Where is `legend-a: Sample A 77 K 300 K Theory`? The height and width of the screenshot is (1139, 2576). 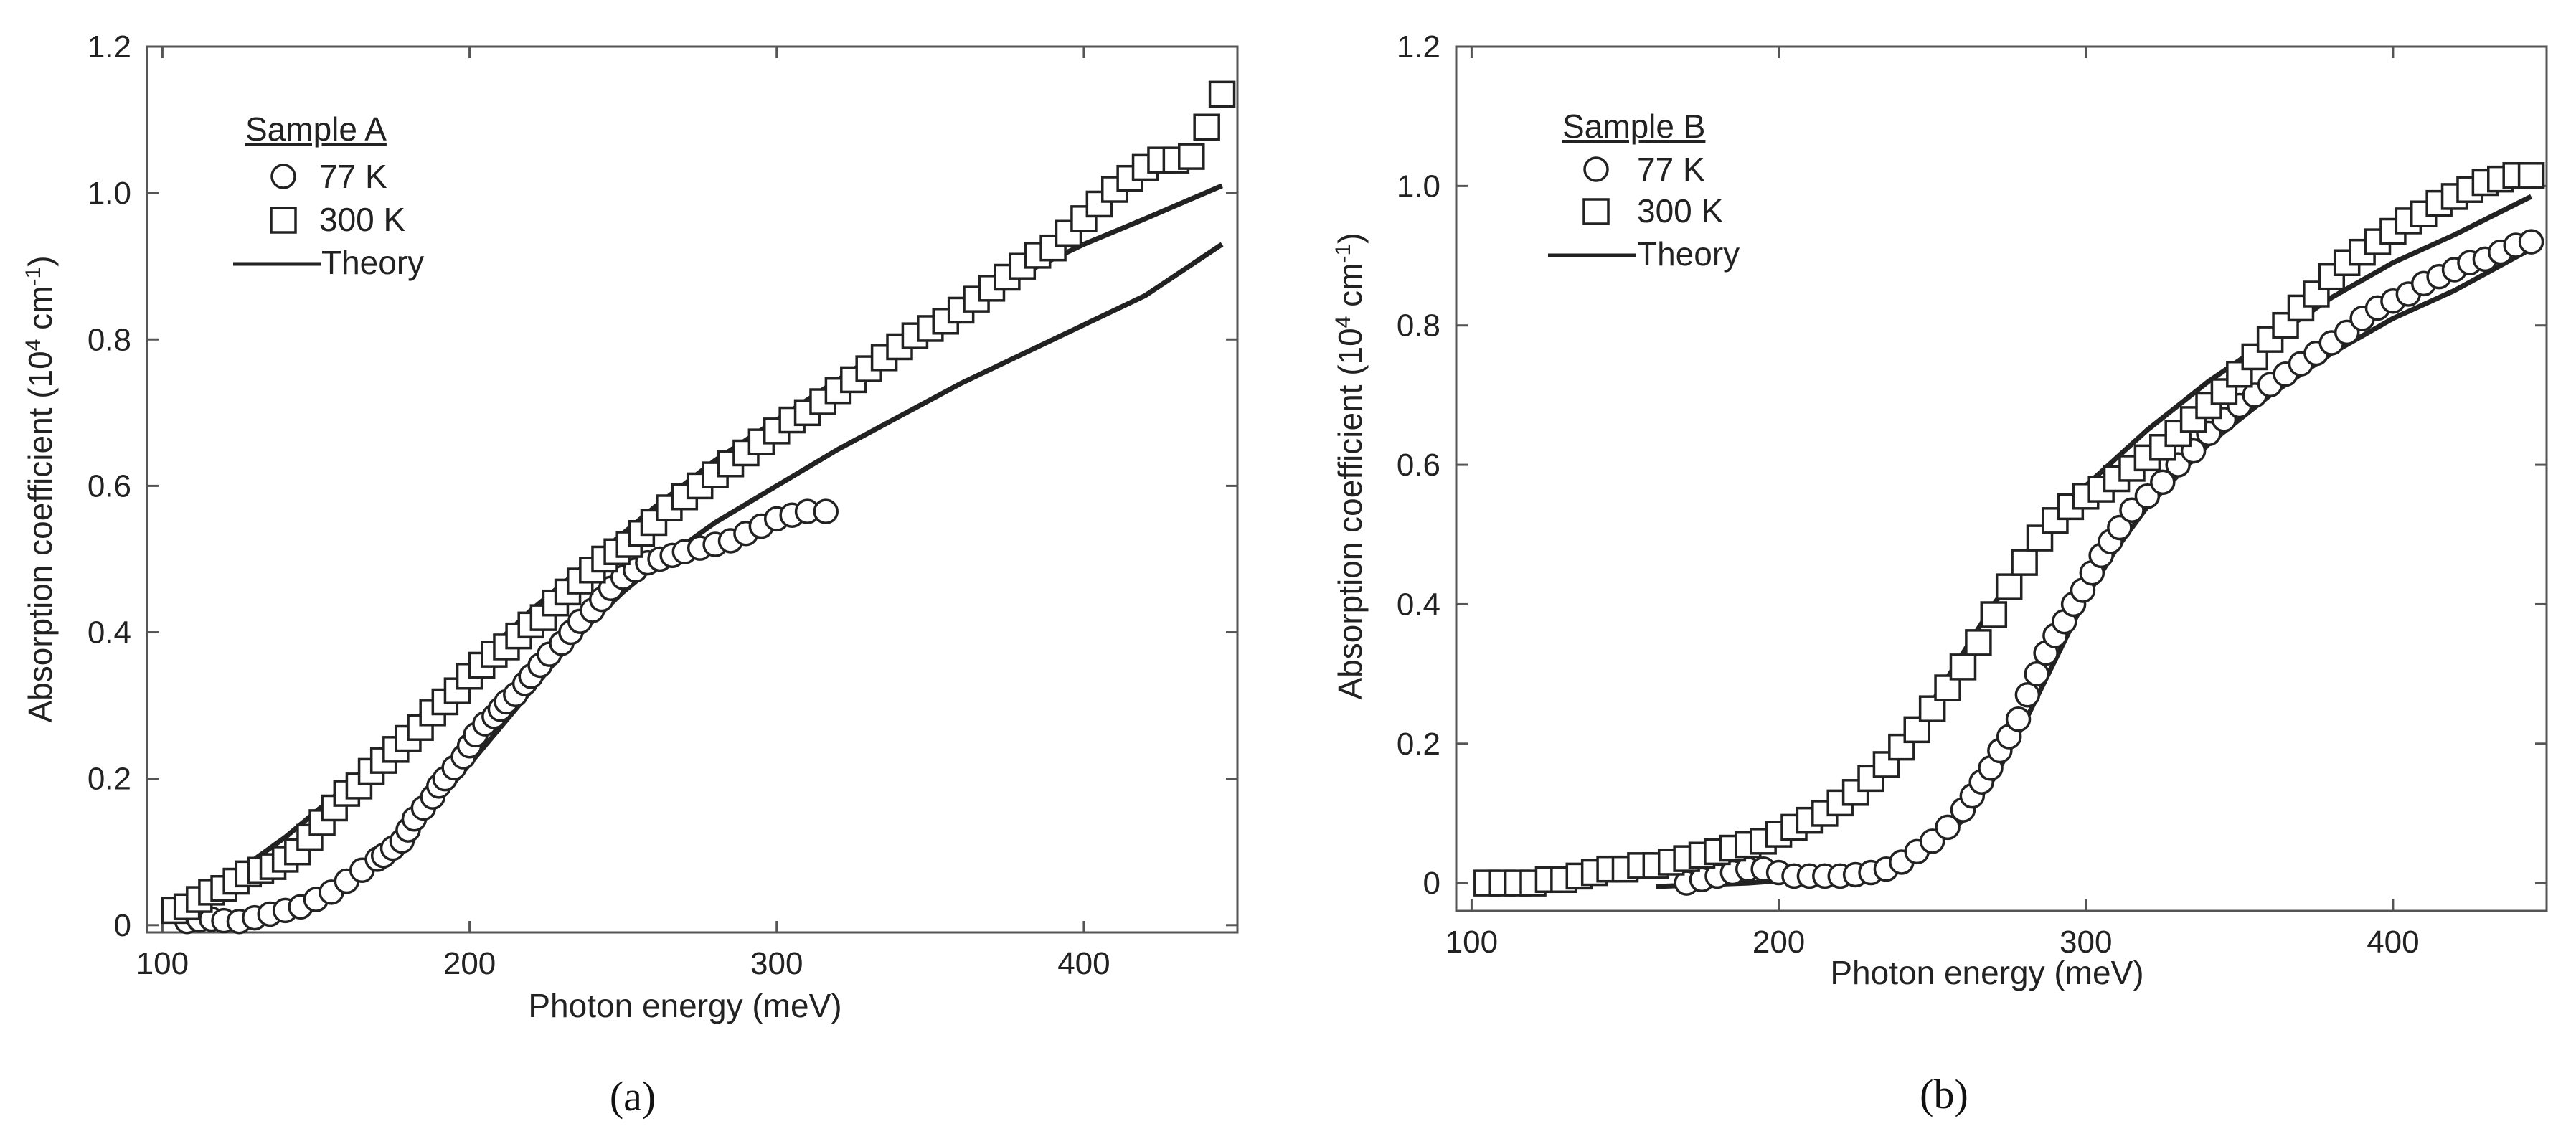 legend-a: Sample A 77 K 300 K Theory is located at coordinates (328, 195).